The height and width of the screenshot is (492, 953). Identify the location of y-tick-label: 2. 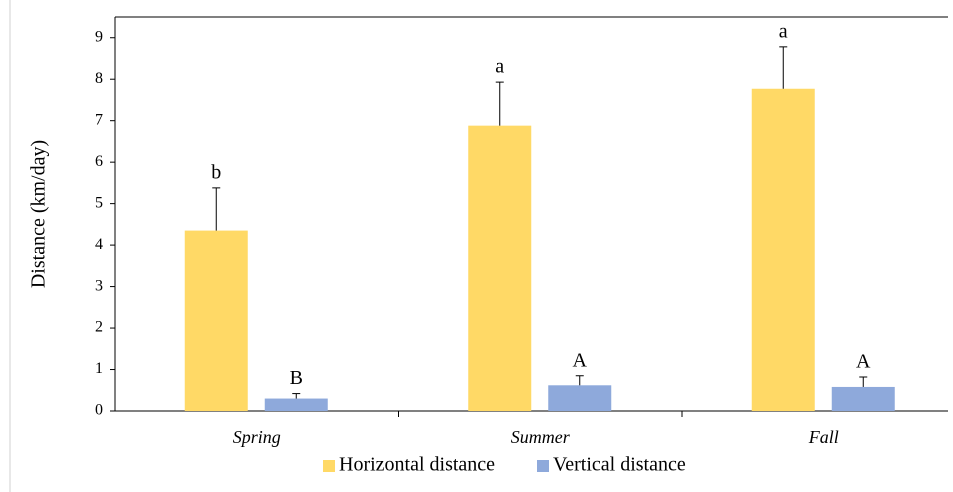
(99, 327).